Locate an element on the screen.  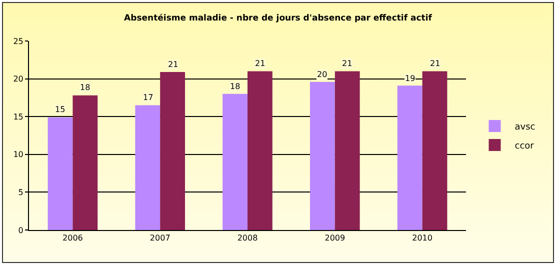
y-tick-label: 0 is located at coordinates (21, 230).